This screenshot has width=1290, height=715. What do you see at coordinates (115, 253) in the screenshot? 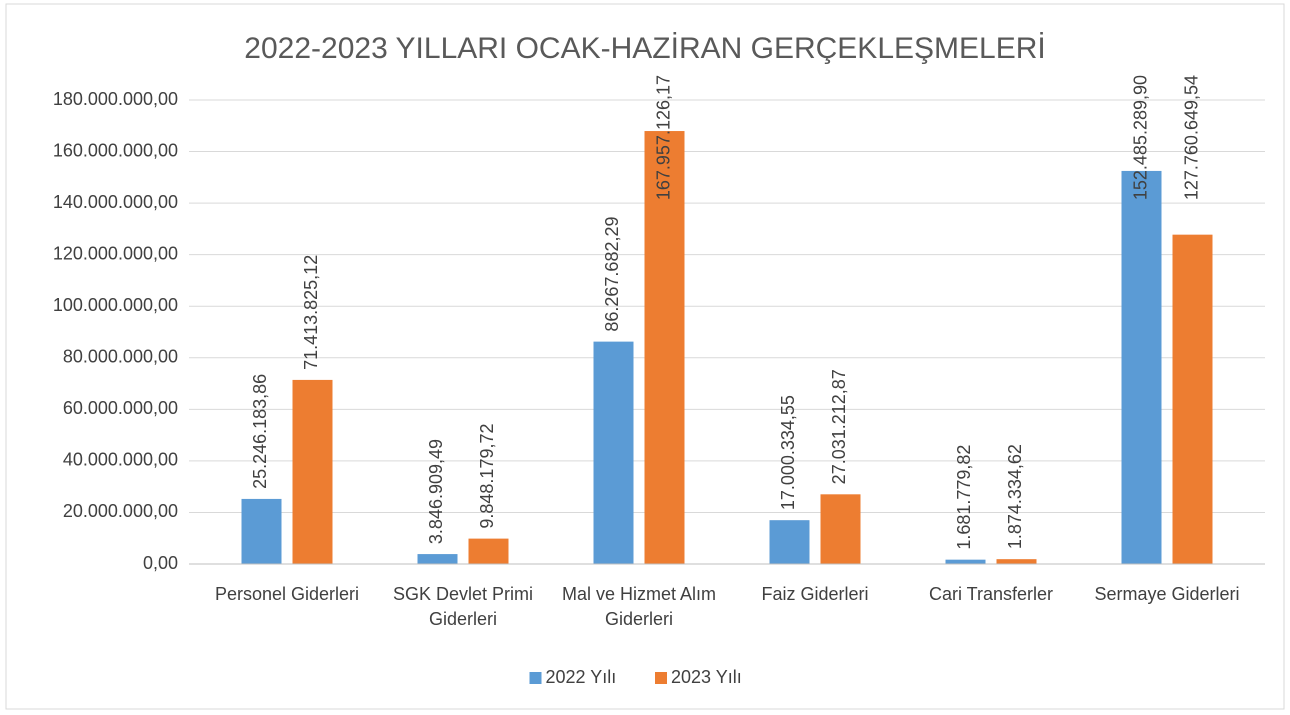
I see `y-tick-label: 120.000.000,00` at bounding box center [115, 253].